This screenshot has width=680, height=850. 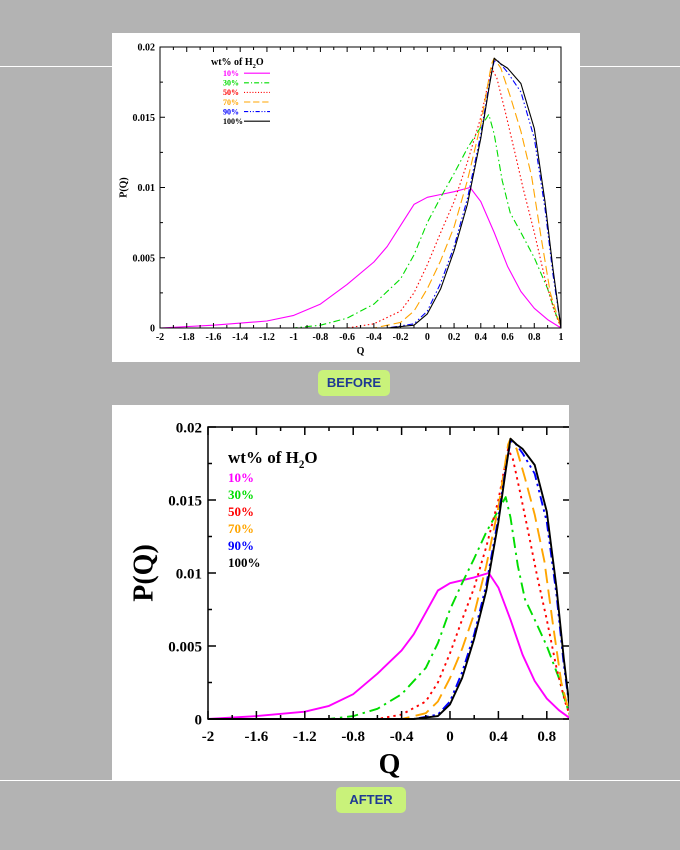 What do you see at coordinates (240, 337) in the screenshot?
I see `x-tick-label: -1.4` at bounding box center [240, 337].